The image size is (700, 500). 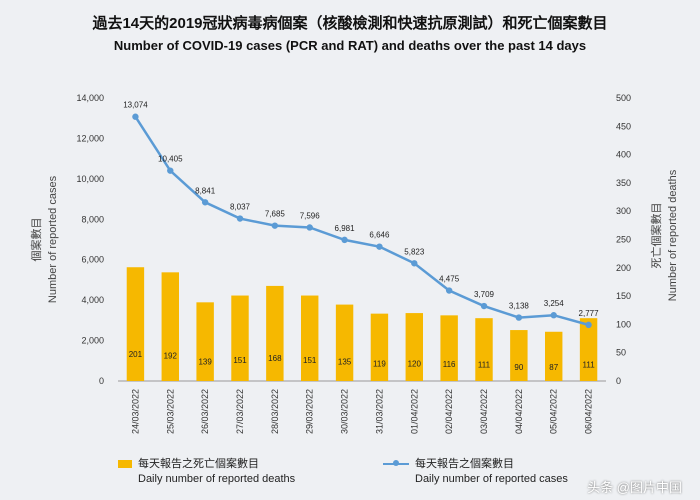 I want to click on x-tick-label: 03/04/2022, so click(x=484, y=411).